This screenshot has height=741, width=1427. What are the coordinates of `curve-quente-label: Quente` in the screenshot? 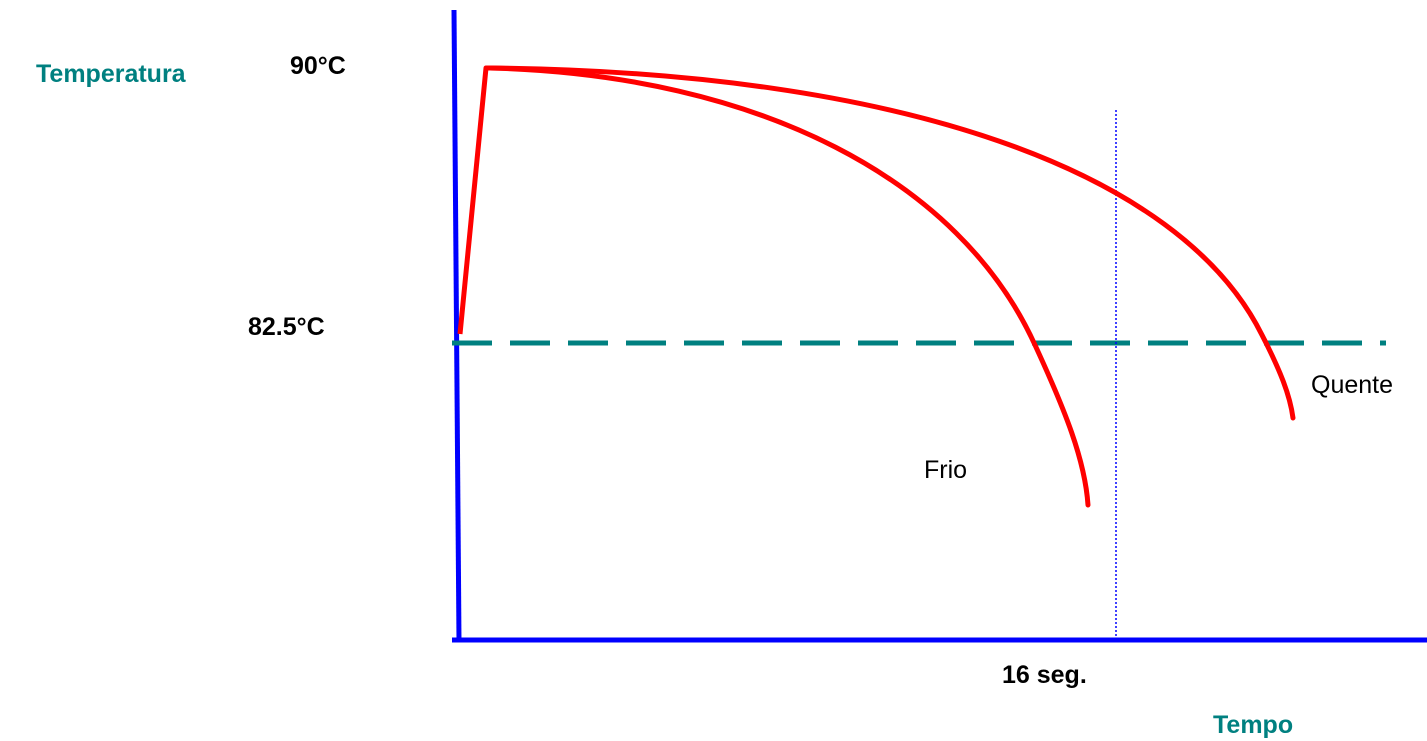 It's located at (1352, 385).